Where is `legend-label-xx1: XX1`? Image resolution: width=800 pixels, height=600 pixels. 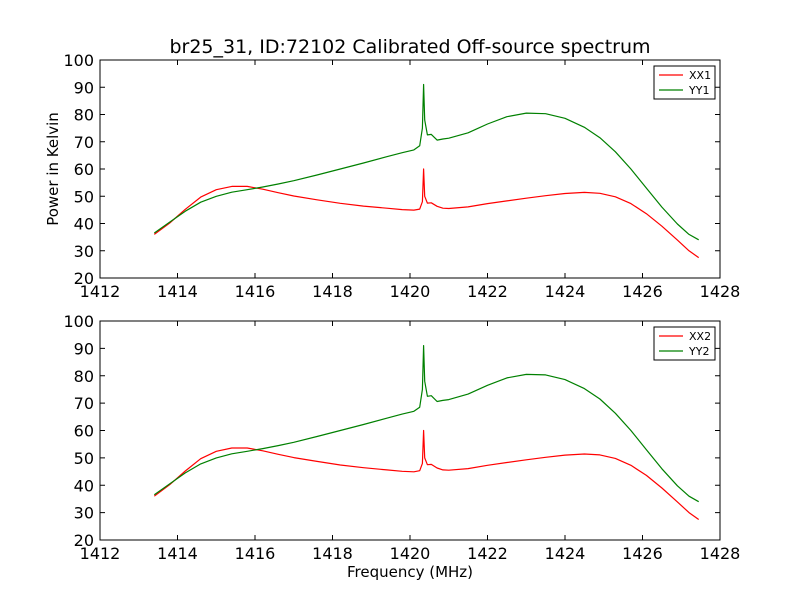 legend-label-xx1: XX1 is located at coordinates (700, 75).